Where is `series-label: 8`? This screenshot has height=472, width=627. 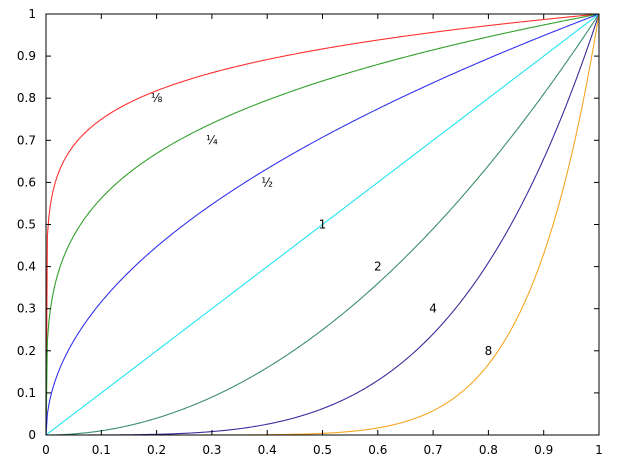
series-label: 8 is located at coordinates (489, 351).